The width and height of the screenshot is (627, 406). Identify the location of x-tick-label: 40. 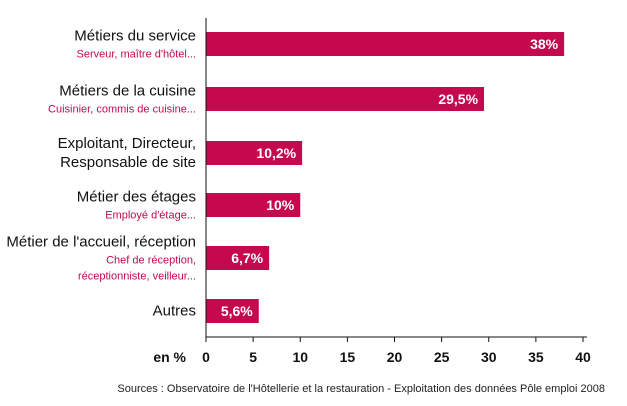
(583, 357).